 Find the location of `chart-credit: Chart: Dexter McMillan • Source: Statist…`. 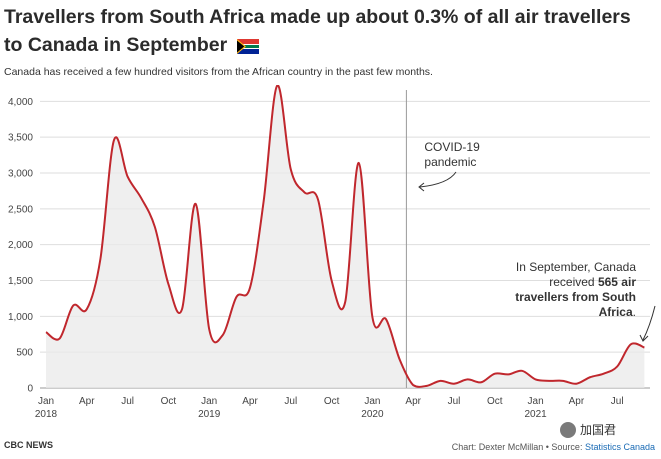

chart-credit: Chart: Dexter McMillan • Source: Statist… is located at coordinates (553, 447).